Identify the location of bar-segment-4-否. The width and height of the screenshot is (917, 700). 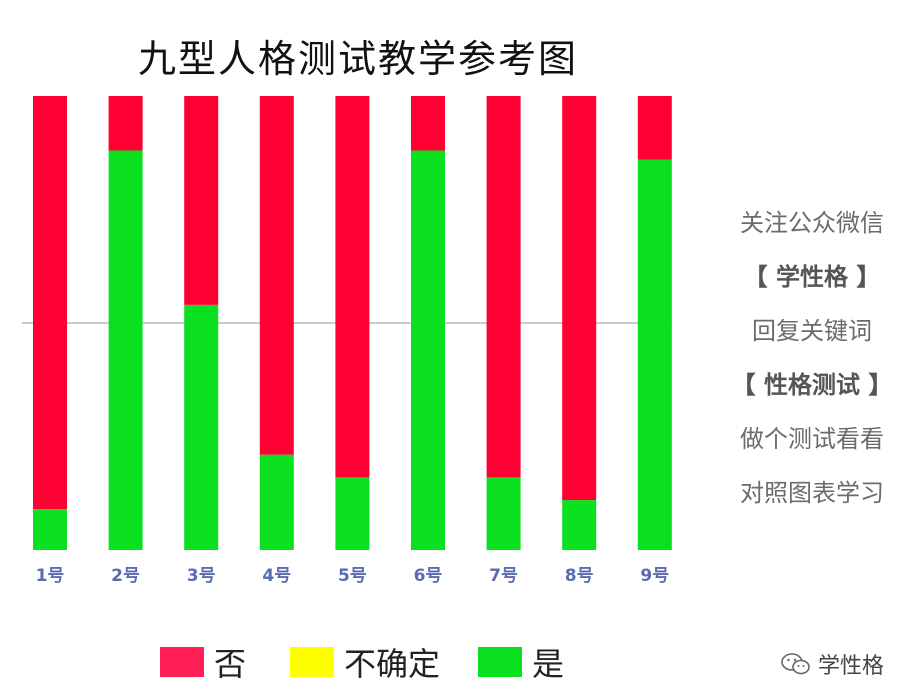
(276, 275).